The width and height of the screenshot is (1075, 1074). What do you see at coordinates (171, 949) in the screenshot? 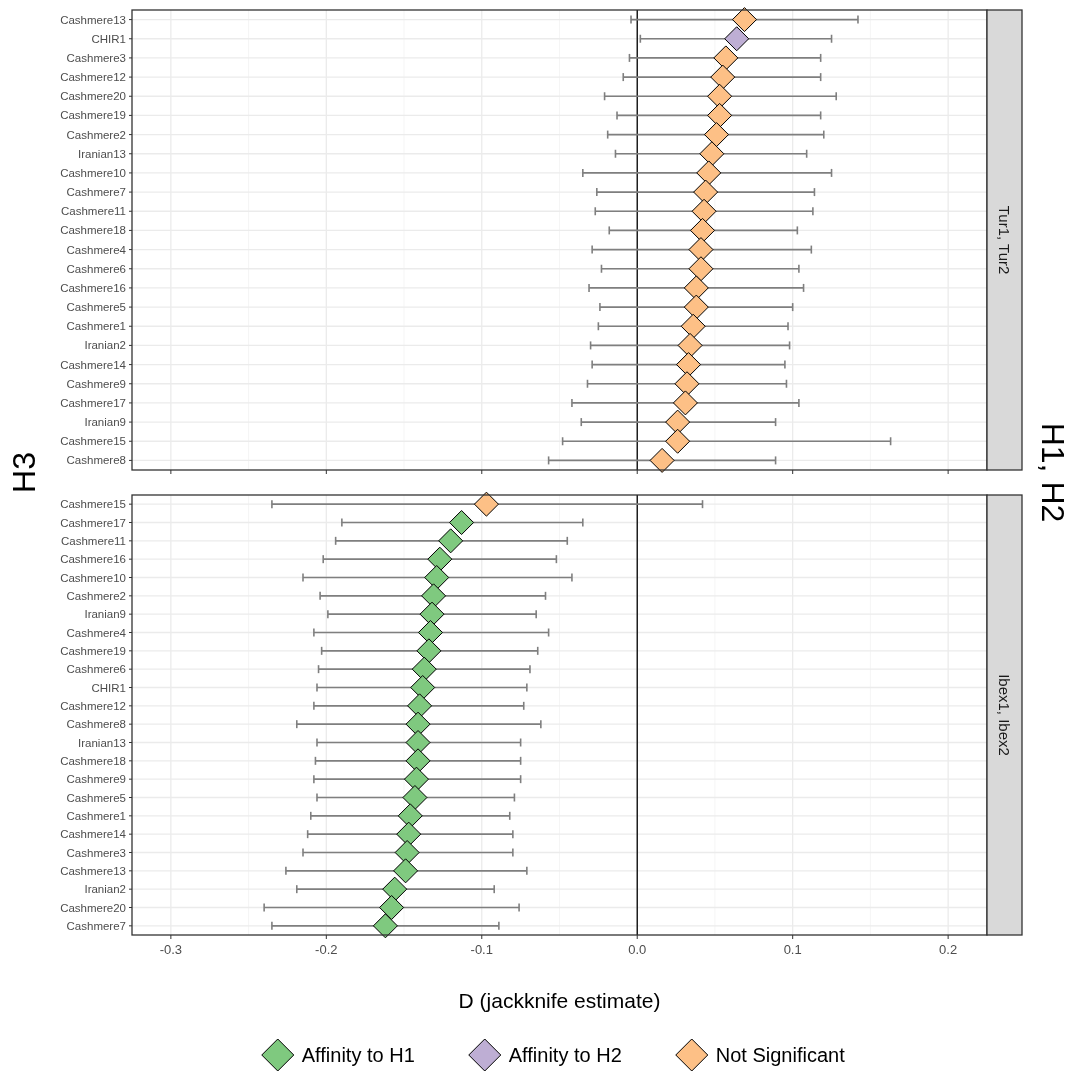
I see `x-tick-label: -0.3` at bounding box center [171, 949].